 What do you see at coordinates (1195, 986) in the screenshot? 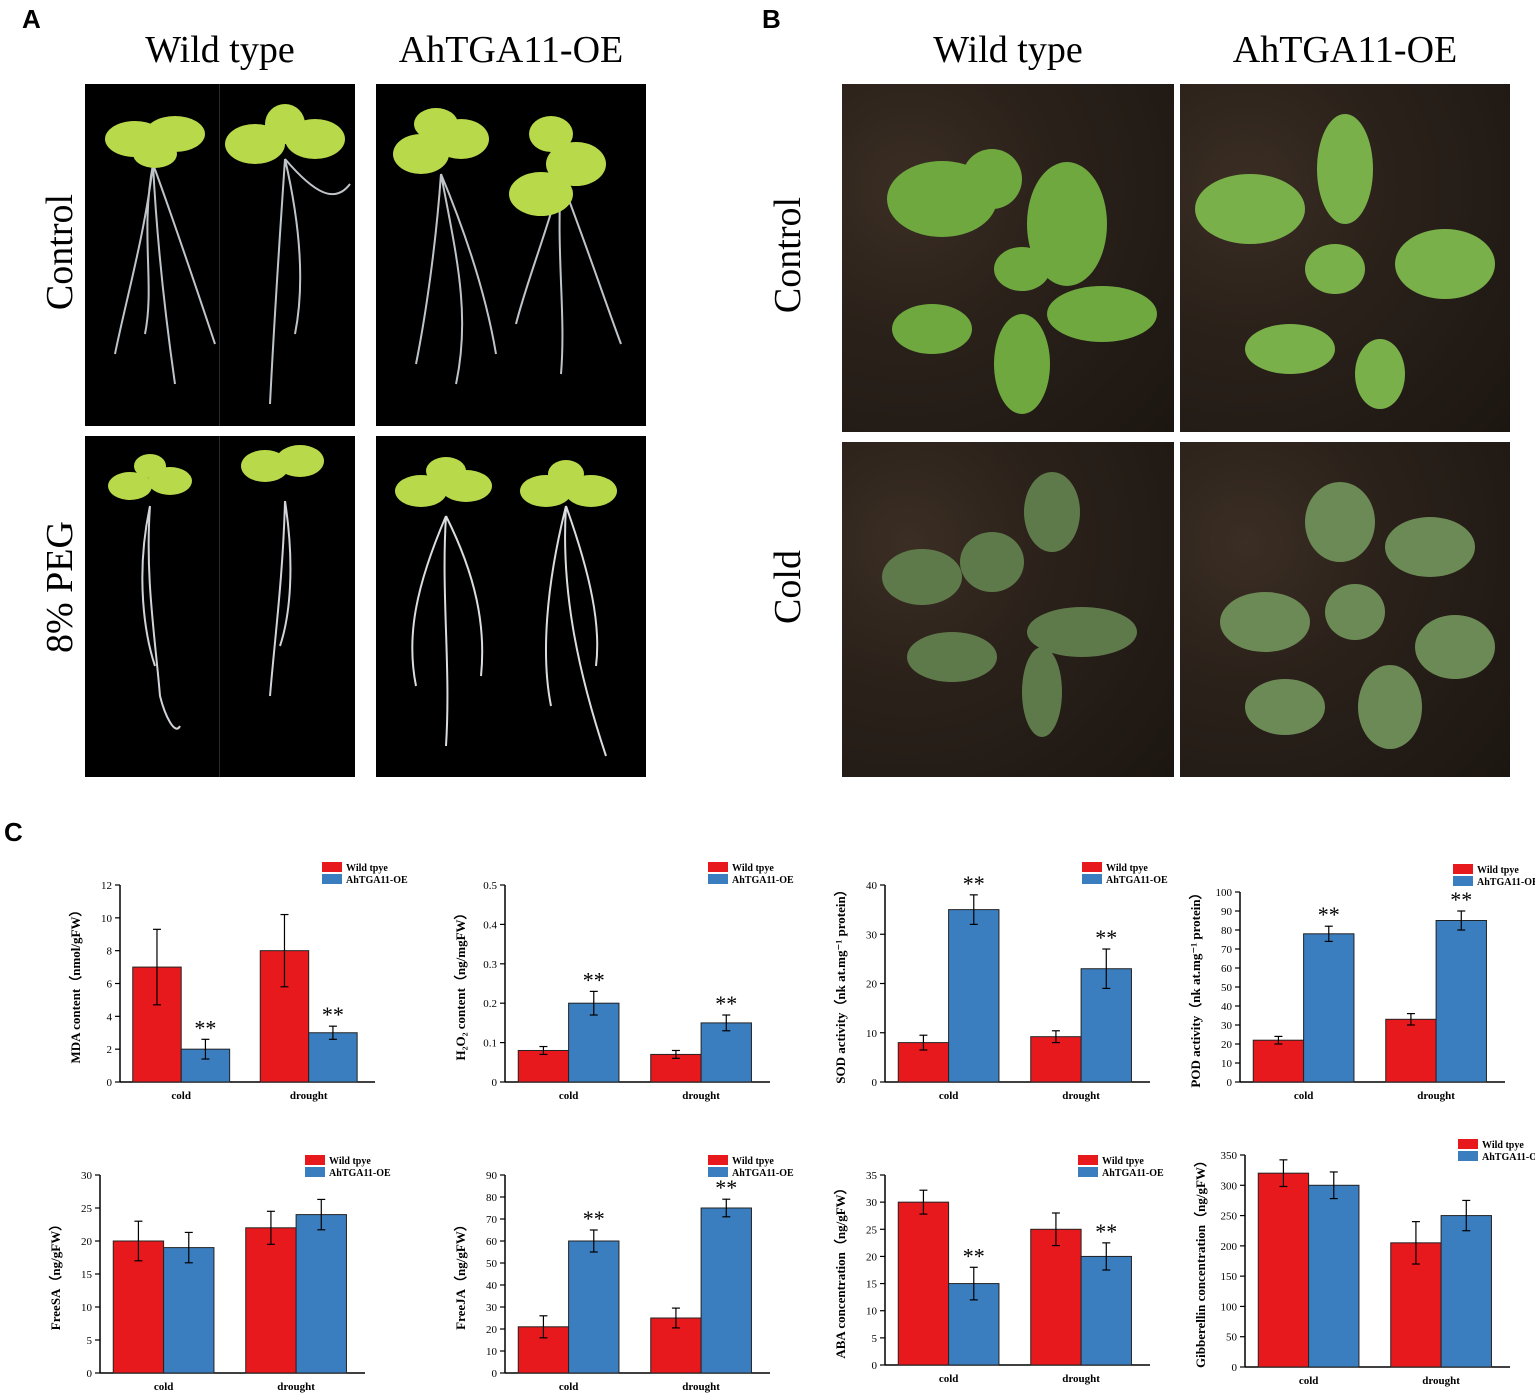
I see `y-axis-label: POD activity（nk at.mg⁻¹ protein）` at bounding box center [1195, 986].